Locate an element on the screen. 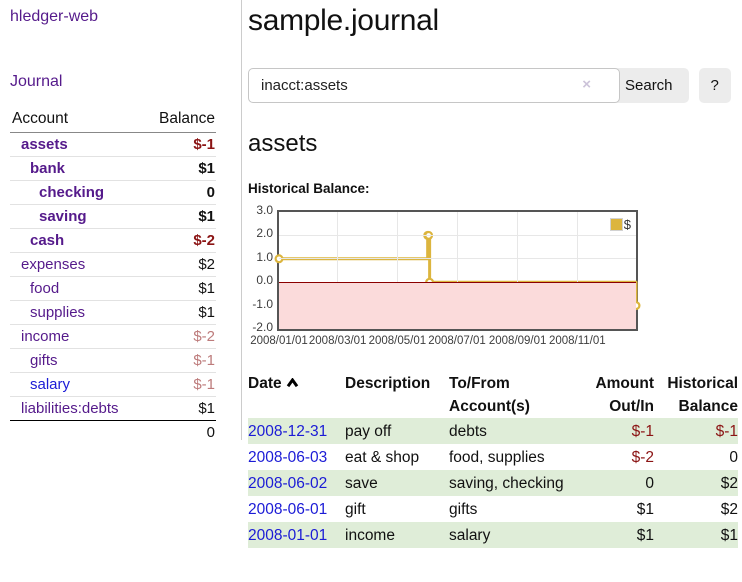 This screenshot has width=742, height=582. register-row: 2008-12-31 pay off debts $-1 $-1 is located at coordinates (493, 431).